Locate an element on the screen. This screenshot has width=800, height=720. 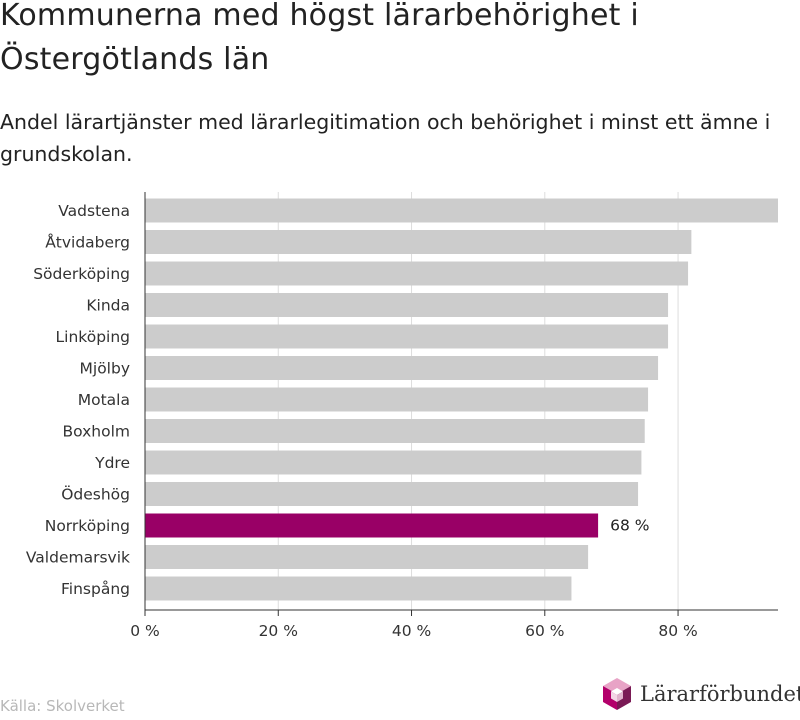
category-label: Boxholm is located at coordinates (96, 432).